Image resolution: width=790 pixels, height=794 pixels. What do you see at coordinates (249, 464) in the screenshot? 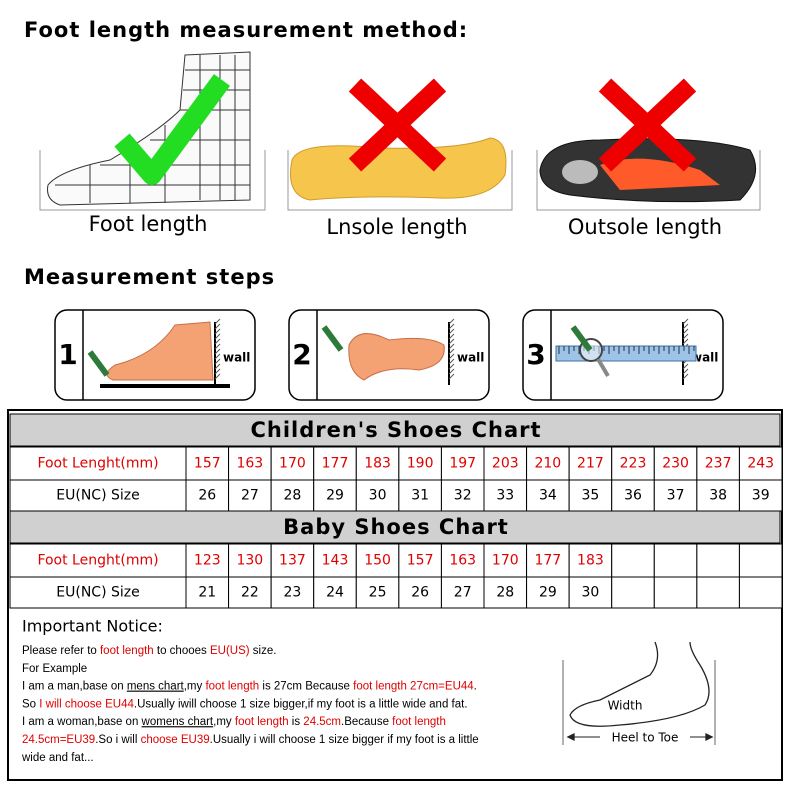
I see `value-cell: 163` at bounding box center [249, 464].